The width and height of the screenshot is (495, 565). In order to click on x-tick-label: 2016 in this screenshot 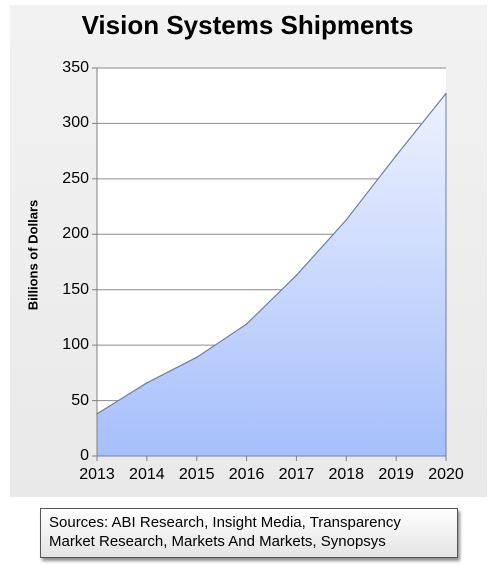, I will do `click(246, 474)`.